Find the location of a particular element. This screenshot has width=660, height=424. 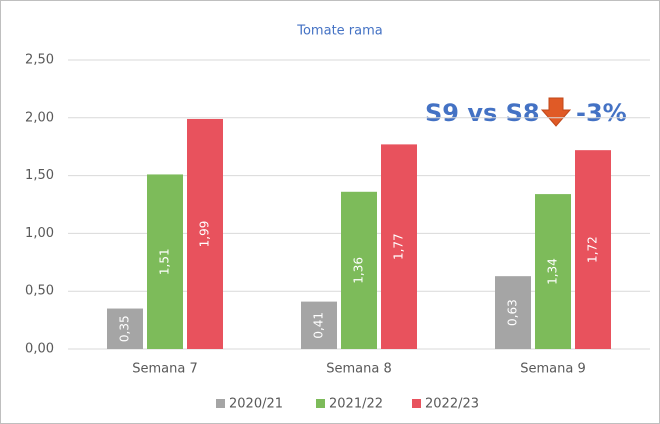

data-label: 1,99 is located at coordinates (205, 234).